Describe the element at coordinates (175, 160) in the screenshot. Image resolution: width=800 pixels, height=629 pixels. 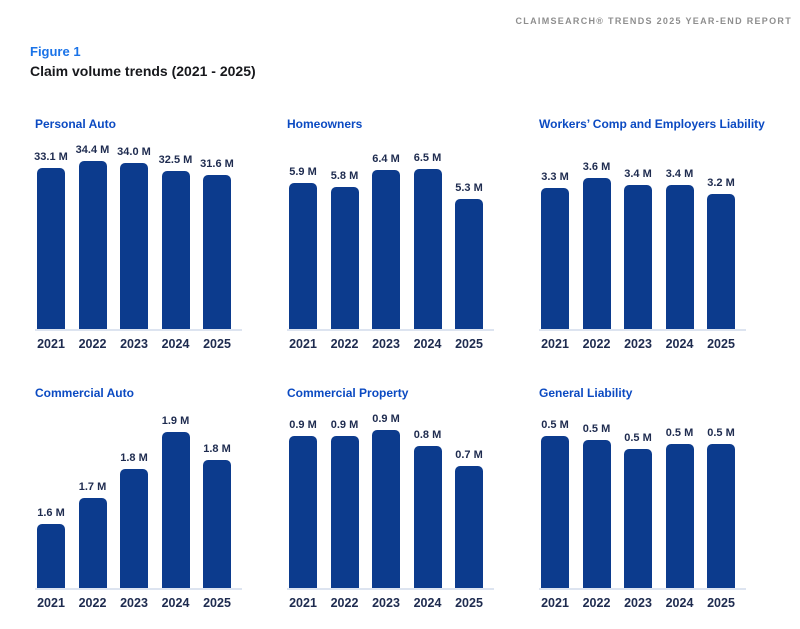
I see `bar-value-label-2024: 32.5 M` at that location.